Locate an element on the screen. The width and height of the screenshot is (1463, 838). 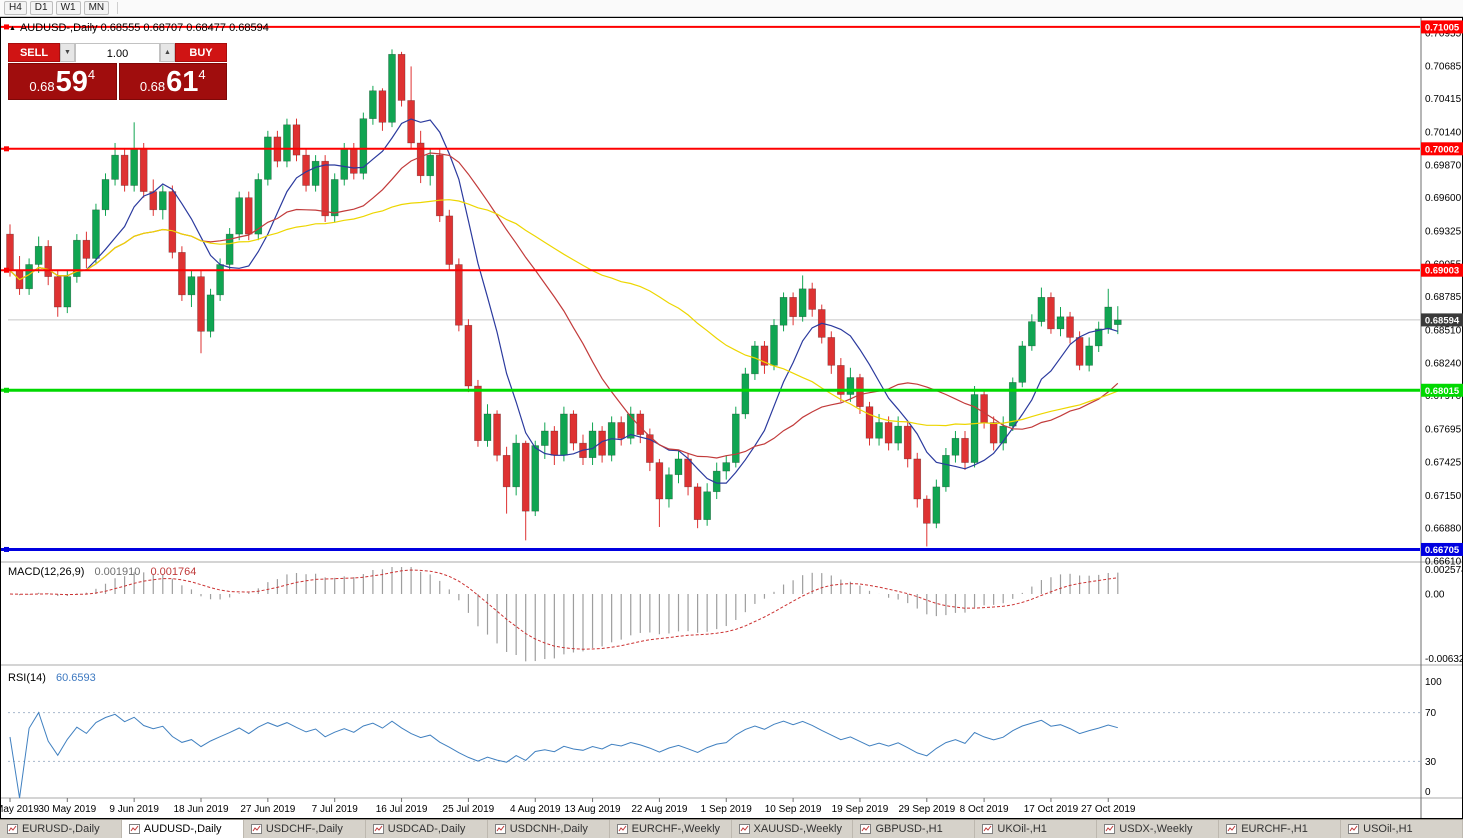
volume-decrease-button: ▼ is located at coordinates (67, 52).